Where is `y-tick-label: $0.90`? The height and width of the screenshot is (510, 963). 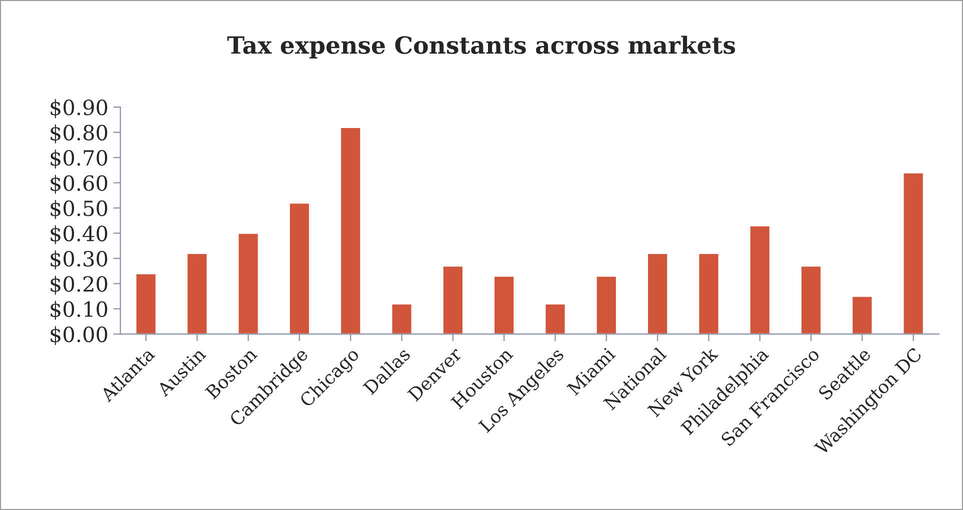
y-tick-label: $0.90 is located at coordinates (79, 108).